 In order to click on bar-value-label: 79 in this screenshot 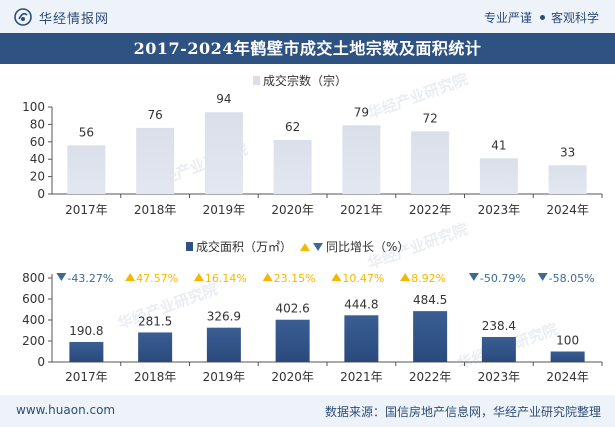, I will do `click(361, 112)`.